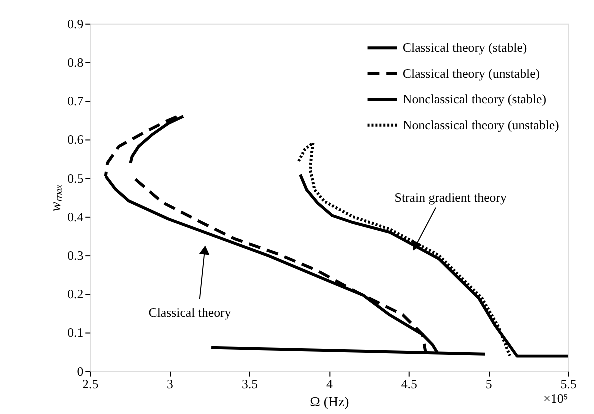 The image size is (594, 414). I want to click on y-tick-label: 0.4, so click(76, 217).